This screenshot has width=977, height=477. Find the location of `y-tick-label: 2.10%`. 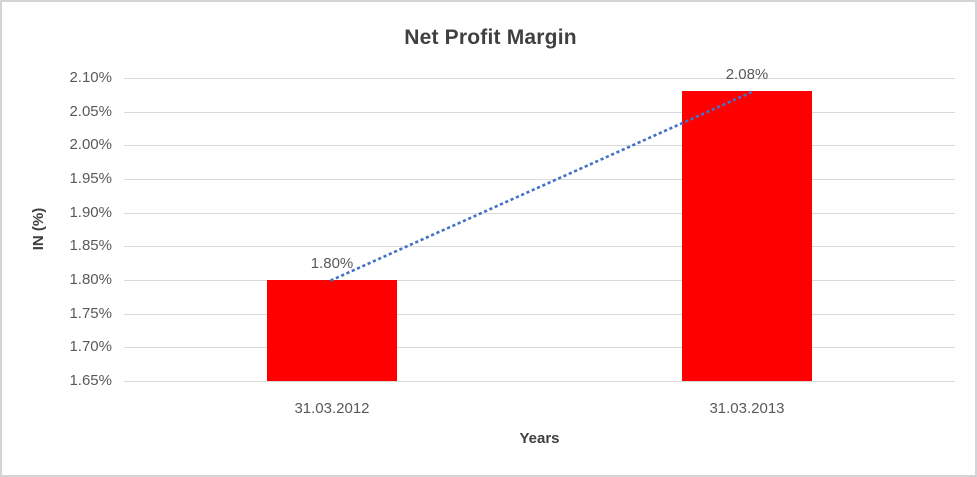

y-tick-label: 2.10% is located at coordinates (90, 77).